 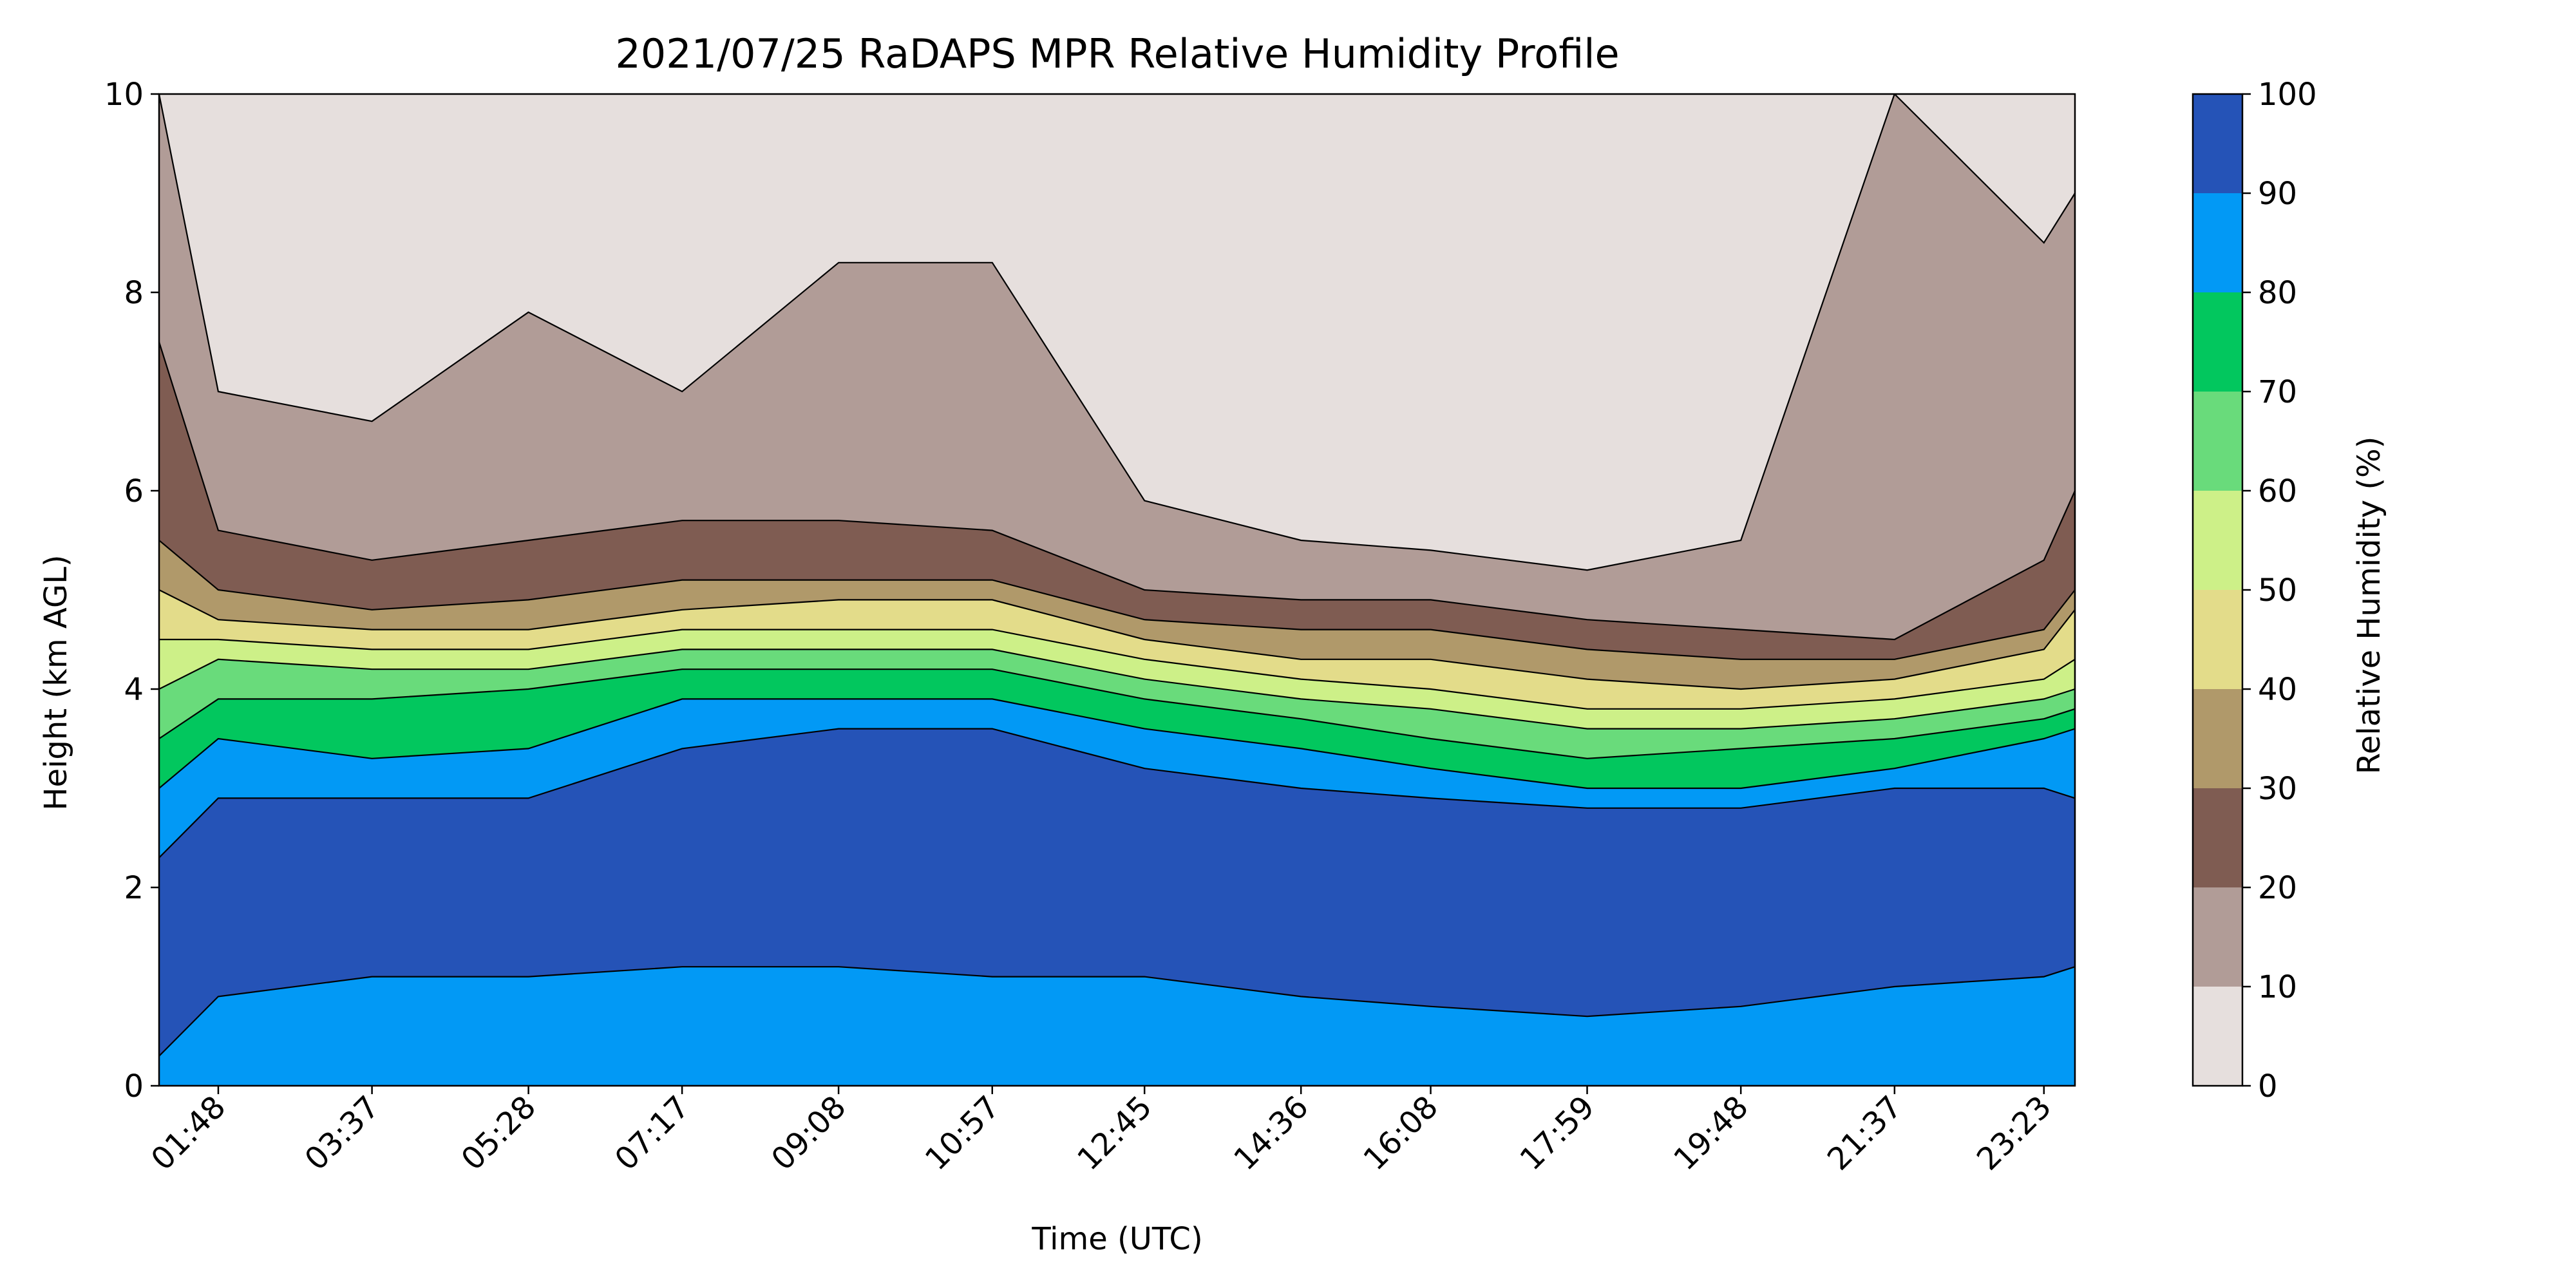 I want to click on y-tick-label: 0, so click(x=134, y=1086).